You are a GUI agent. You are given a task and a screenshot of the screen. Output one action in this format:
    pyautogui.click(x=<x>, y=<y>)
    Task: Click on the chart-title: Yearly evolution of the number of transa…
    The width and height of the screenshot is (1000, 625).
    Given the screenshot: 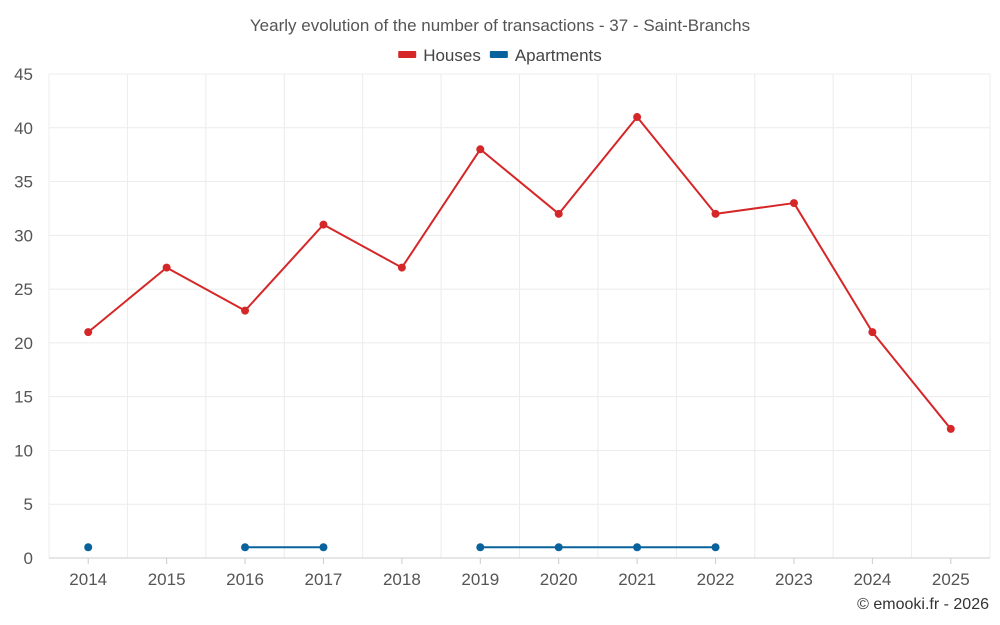 What is the action you would take?
    pyautogui.click(x=500, y=25)
    